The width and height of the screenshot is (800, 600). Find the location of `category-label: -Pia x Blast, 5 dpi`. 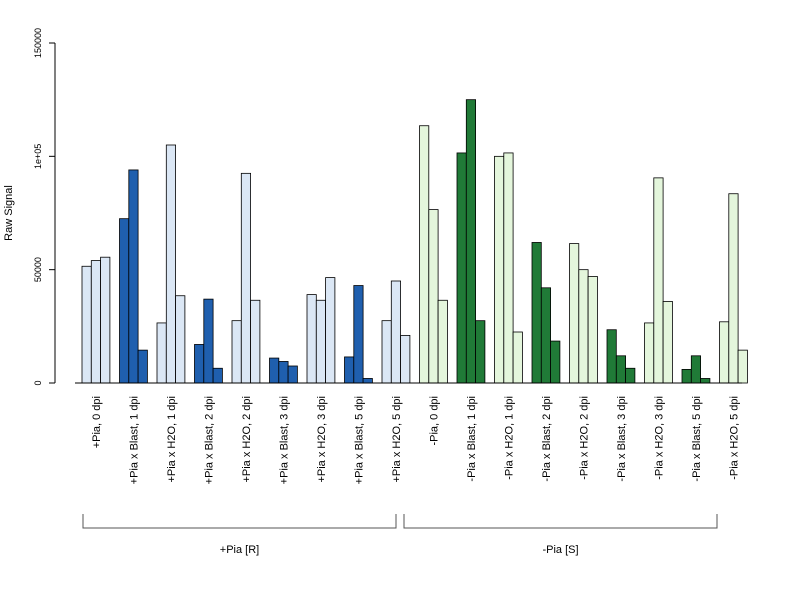

category-label: -Pia x Blast, 5 dpi is located at coordinates (697, 439).